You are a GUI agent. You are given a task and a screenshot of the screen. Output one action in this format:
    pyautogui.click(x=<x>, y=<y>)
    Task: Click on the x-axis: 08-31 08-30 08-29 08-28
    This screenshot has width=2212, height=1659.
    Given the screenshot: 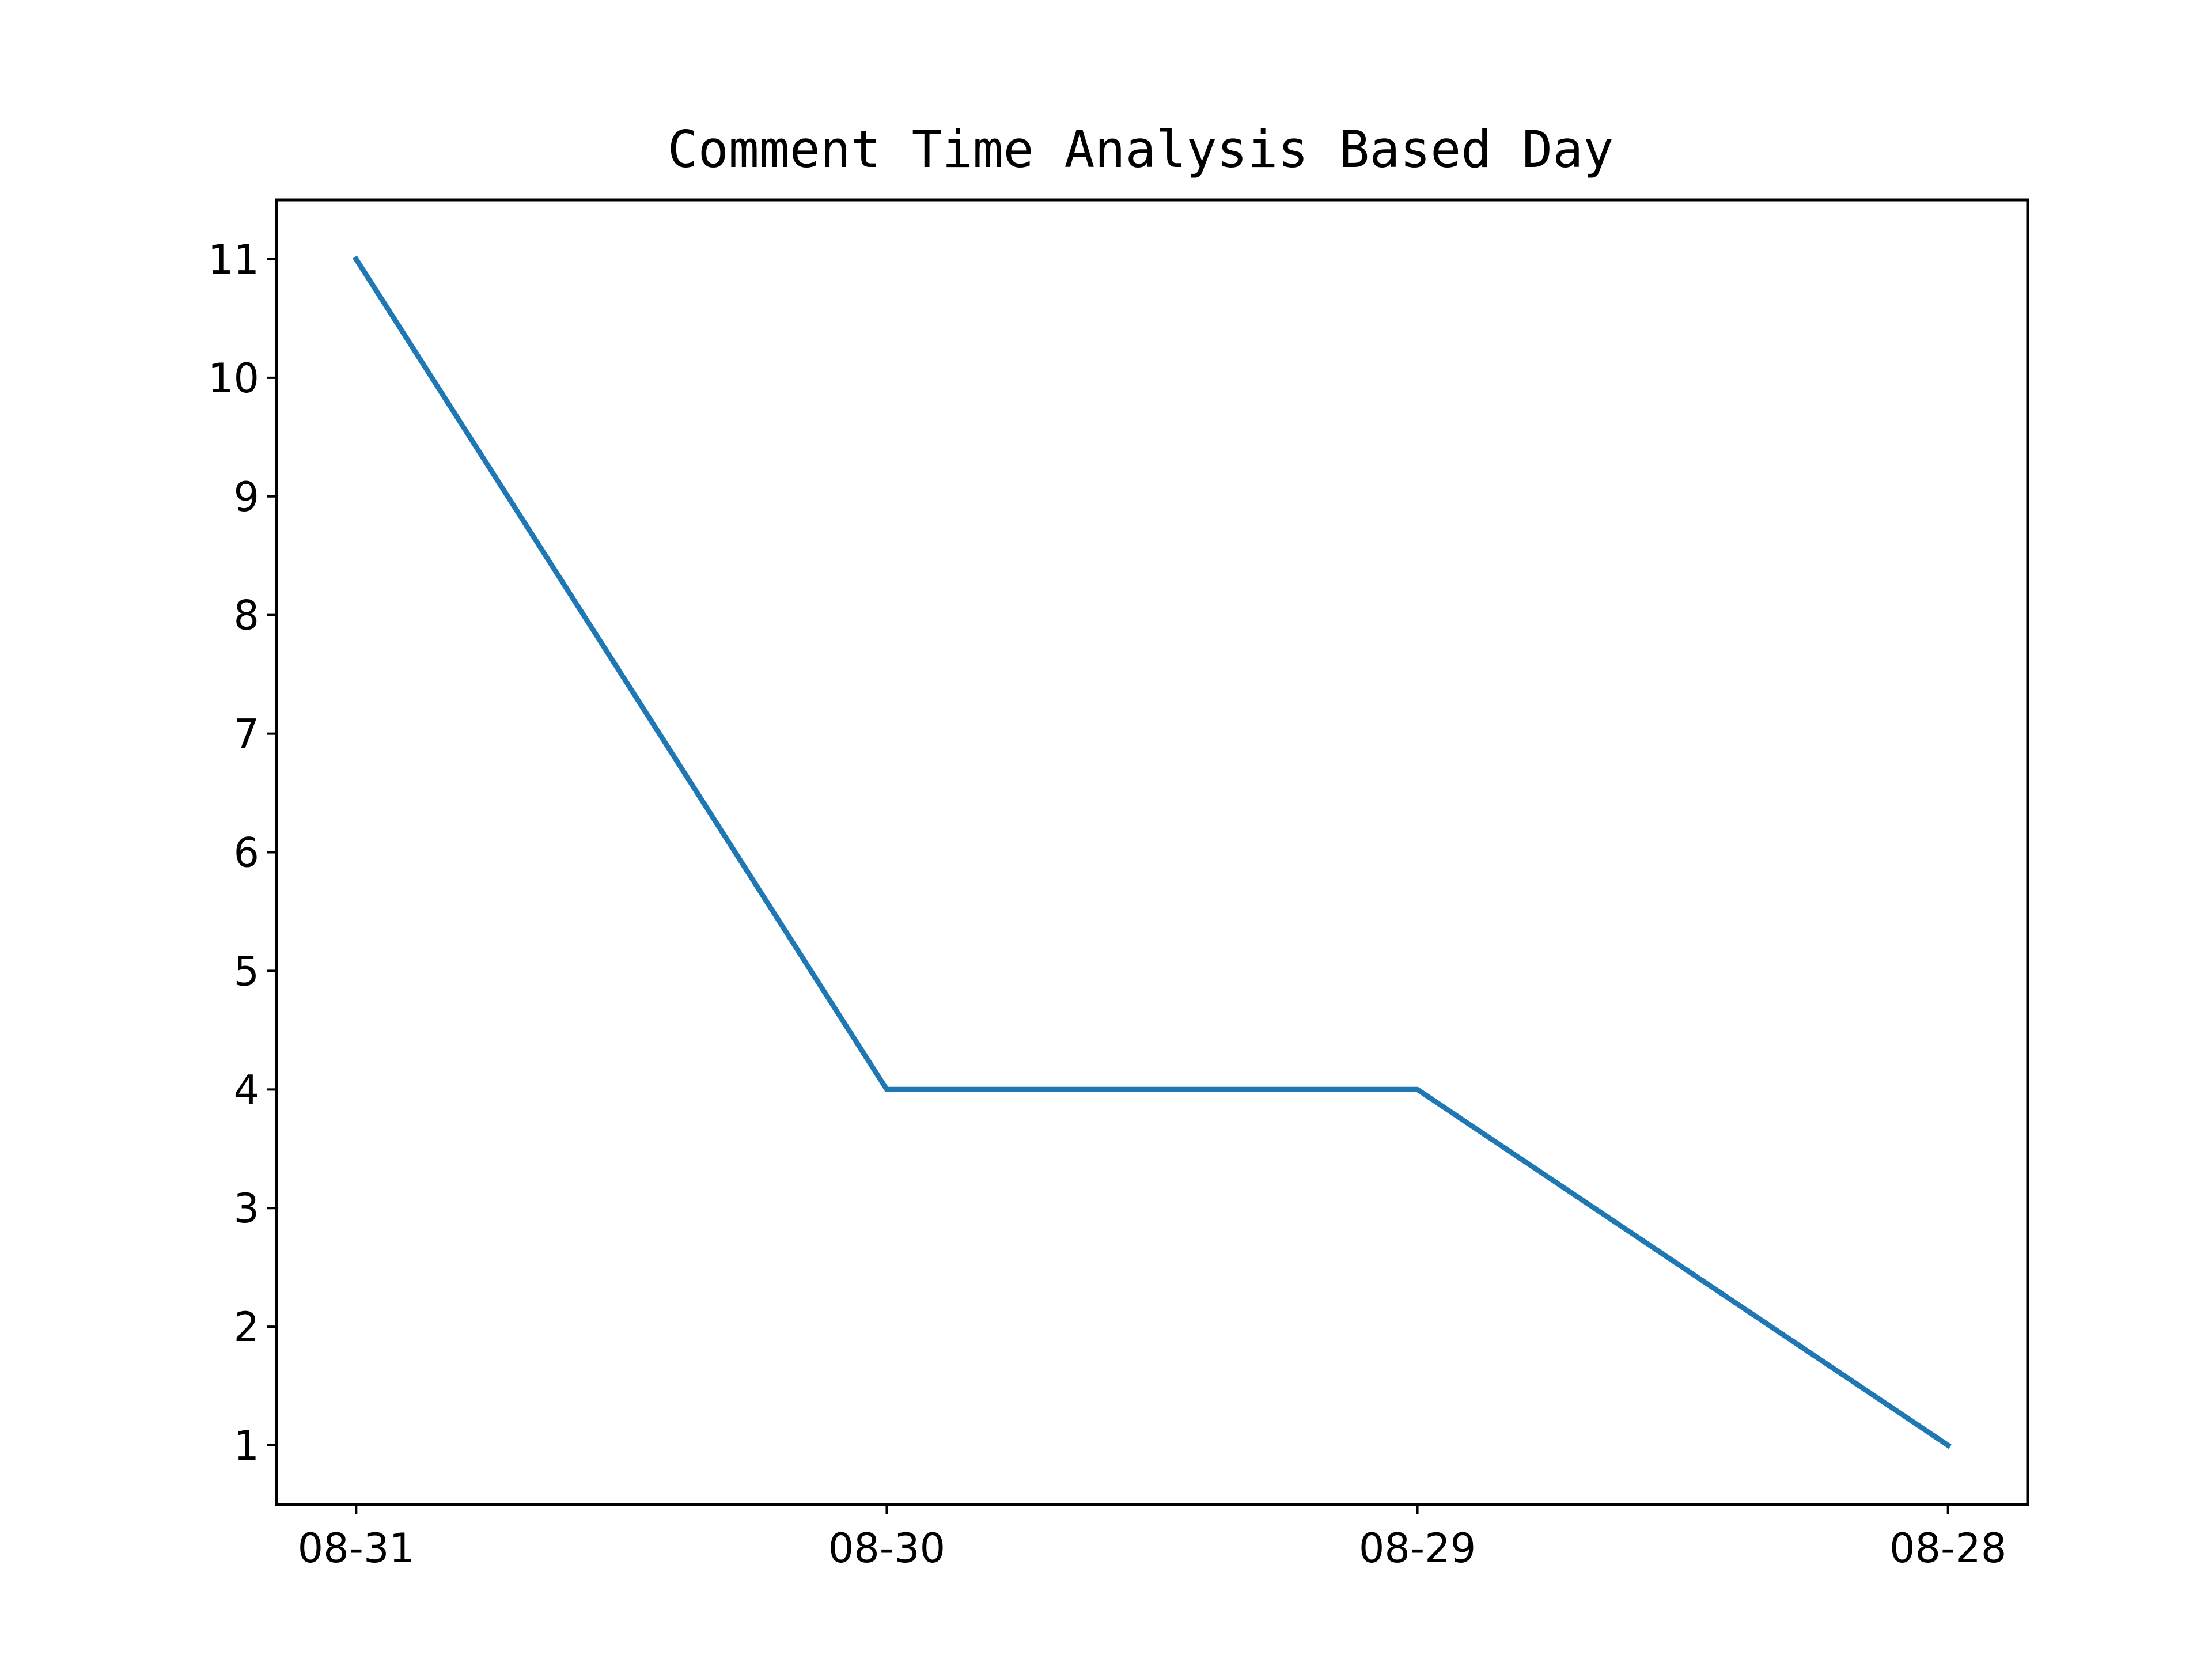 What is the action you would take?
    pyautogui.click(x=1152, y=1538)
    